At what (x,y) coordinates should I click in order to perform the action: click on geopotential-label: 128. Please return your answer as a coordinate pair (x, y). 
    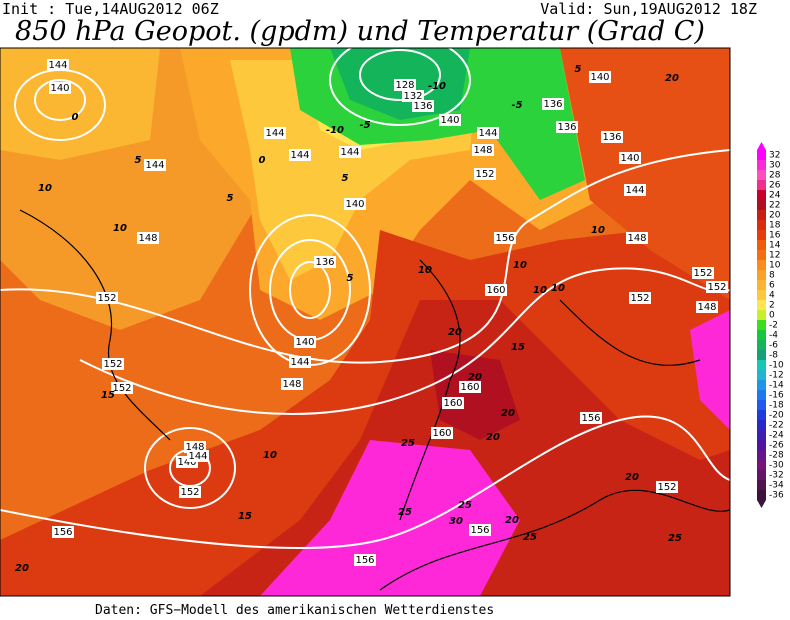
    Looking at the image, I should click on (404, 85).